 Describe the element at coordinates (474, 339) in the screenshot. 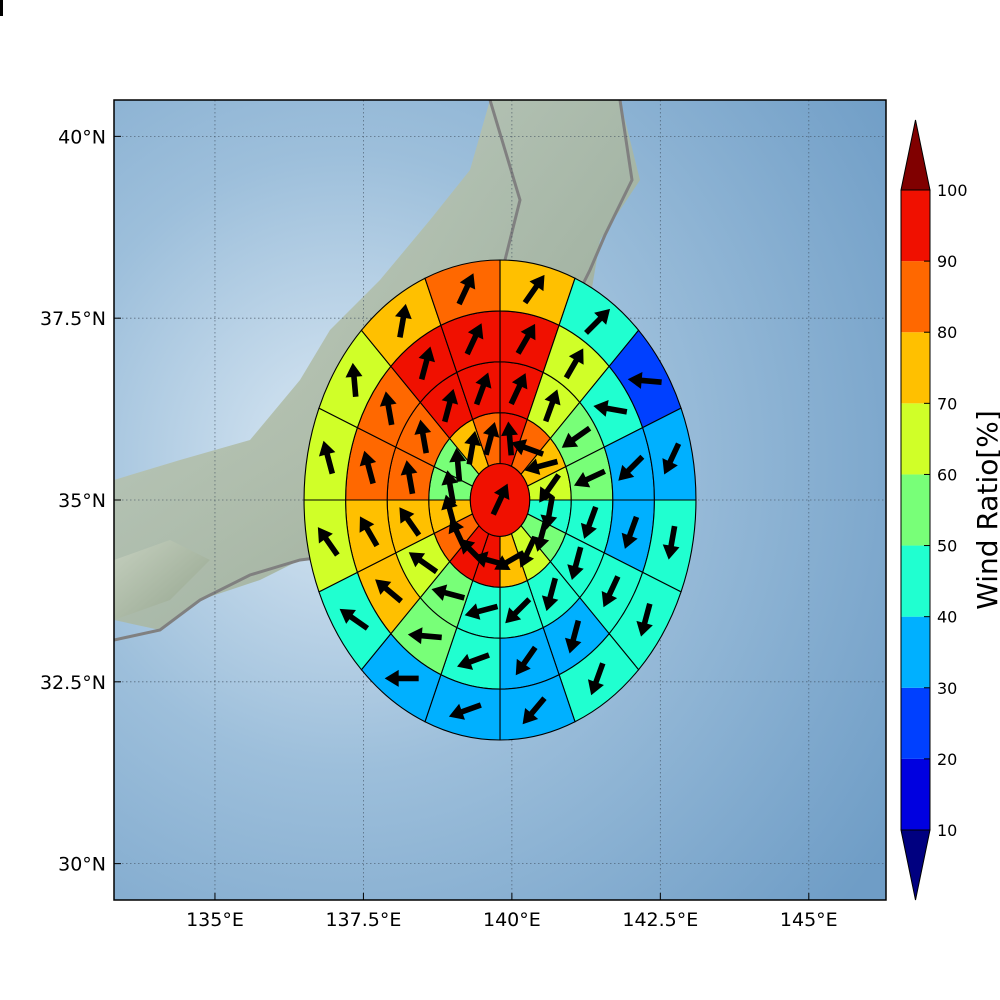

I see `arrow-r3-s15` at that location.